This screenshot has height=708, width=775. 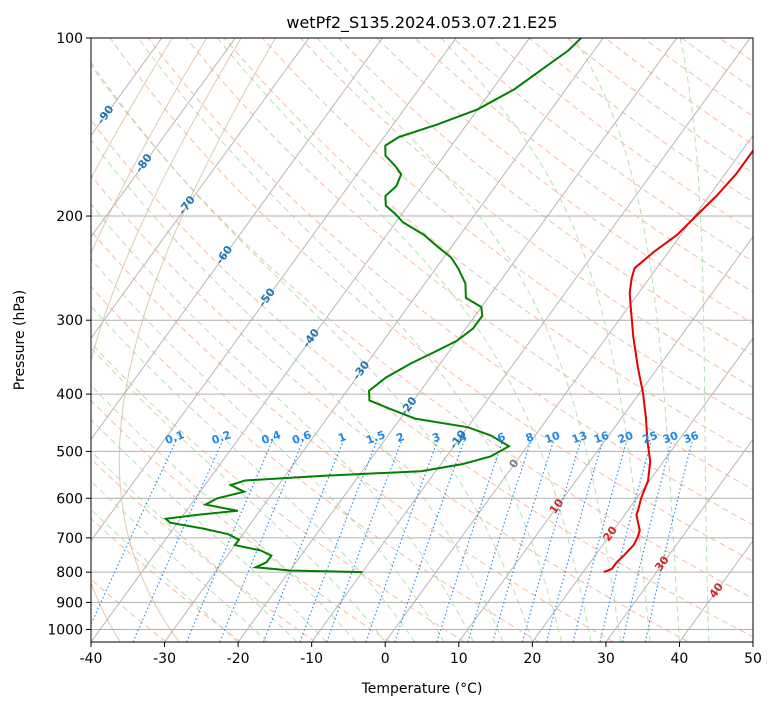 What do you see at coordinates (221, 437) in the screenshot?
I see `mixing-ratio-label: 0.2` at bounding box center [221, 437].